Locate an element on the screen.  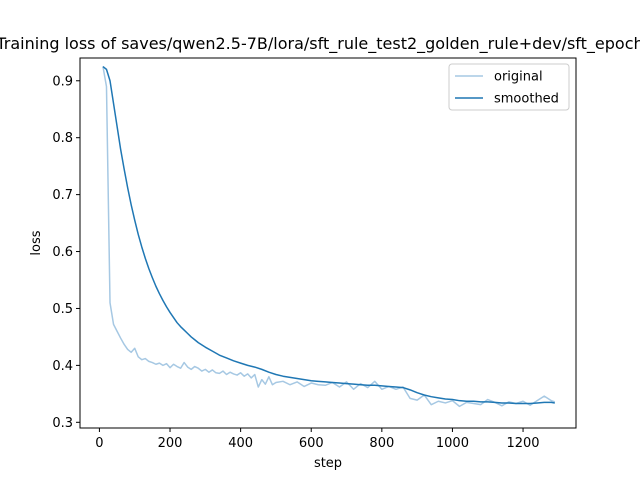
x-tick-label: 0 is located at coordinates (99, 443).